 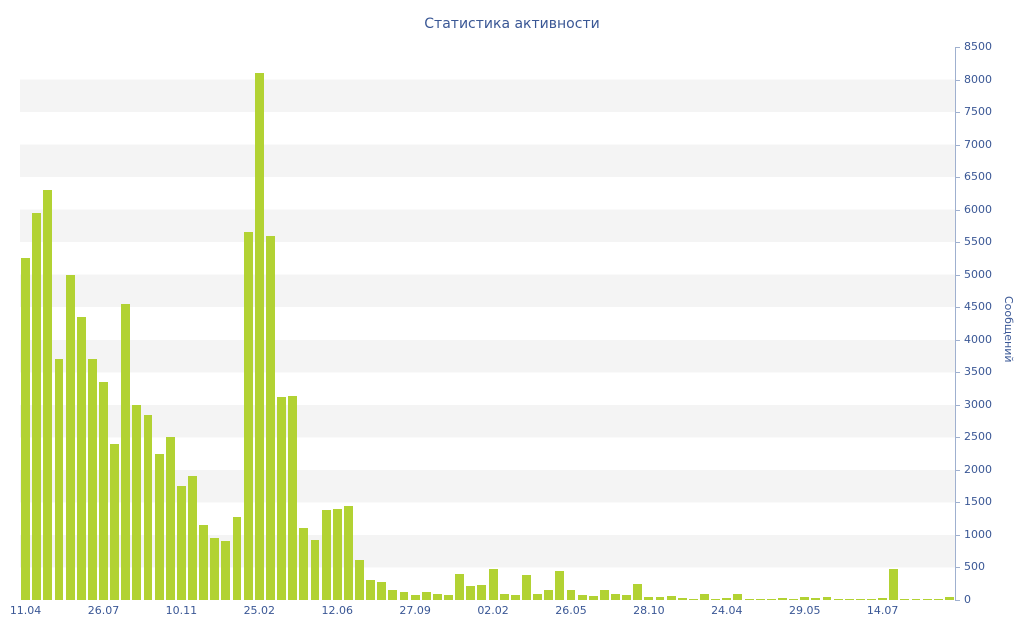 I want to click on x-tick-label: 26.05, so click(x=571, y=610).